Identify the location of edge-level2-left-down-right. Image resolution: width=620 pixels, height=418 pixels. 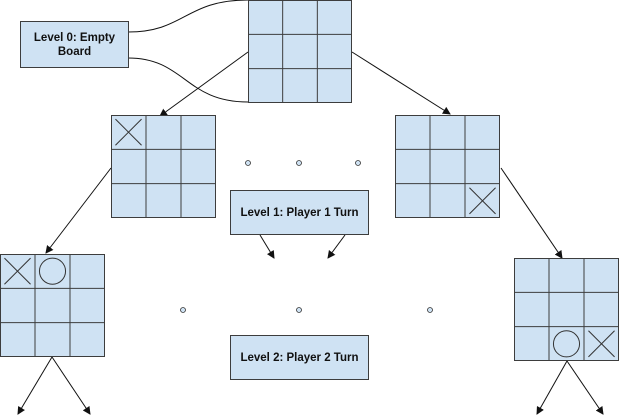
(71, 385).